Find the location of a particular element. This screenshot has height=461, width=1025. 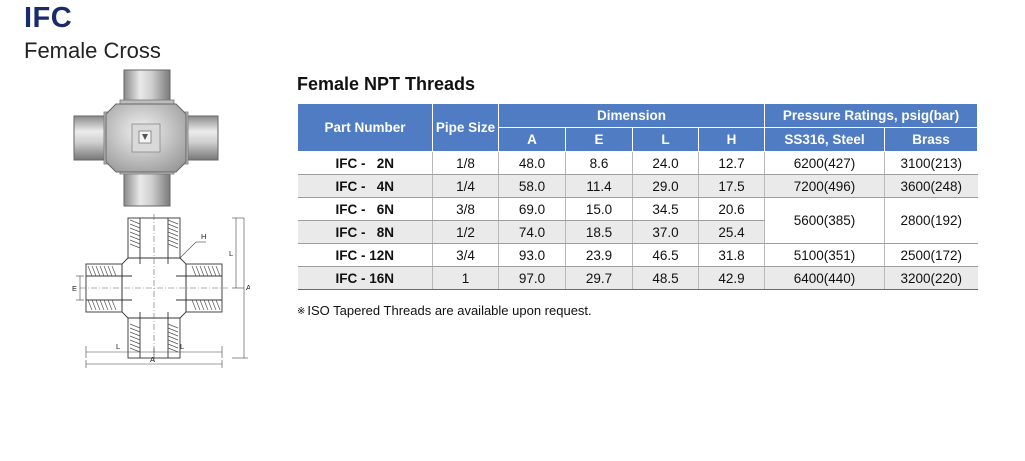

dim-label-a-bottom: A is located at coordinates (152, 359).